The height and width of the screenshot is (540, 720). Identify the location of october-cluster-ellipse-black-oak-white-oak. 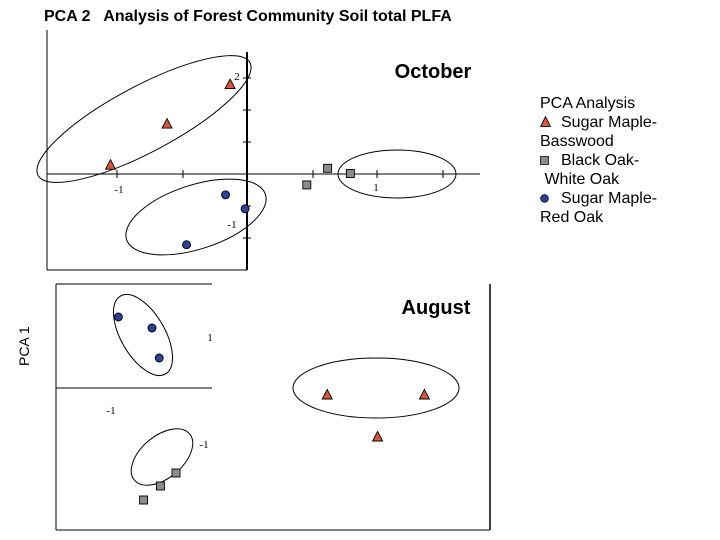
(397, 174).